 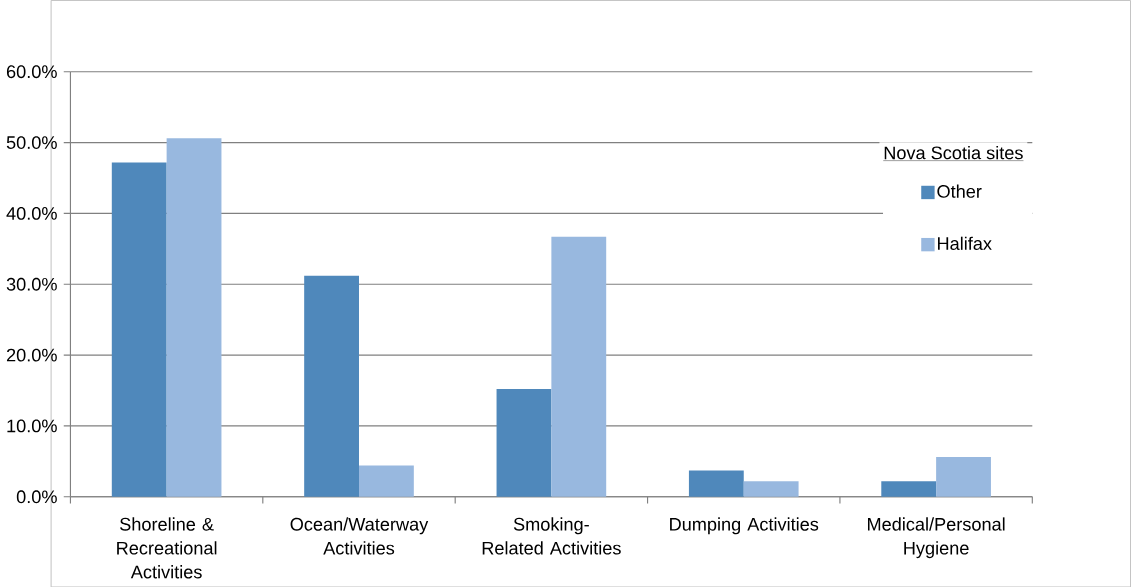 I want to click on y-tick-label: 40.0%, so click(x=31, y=213).